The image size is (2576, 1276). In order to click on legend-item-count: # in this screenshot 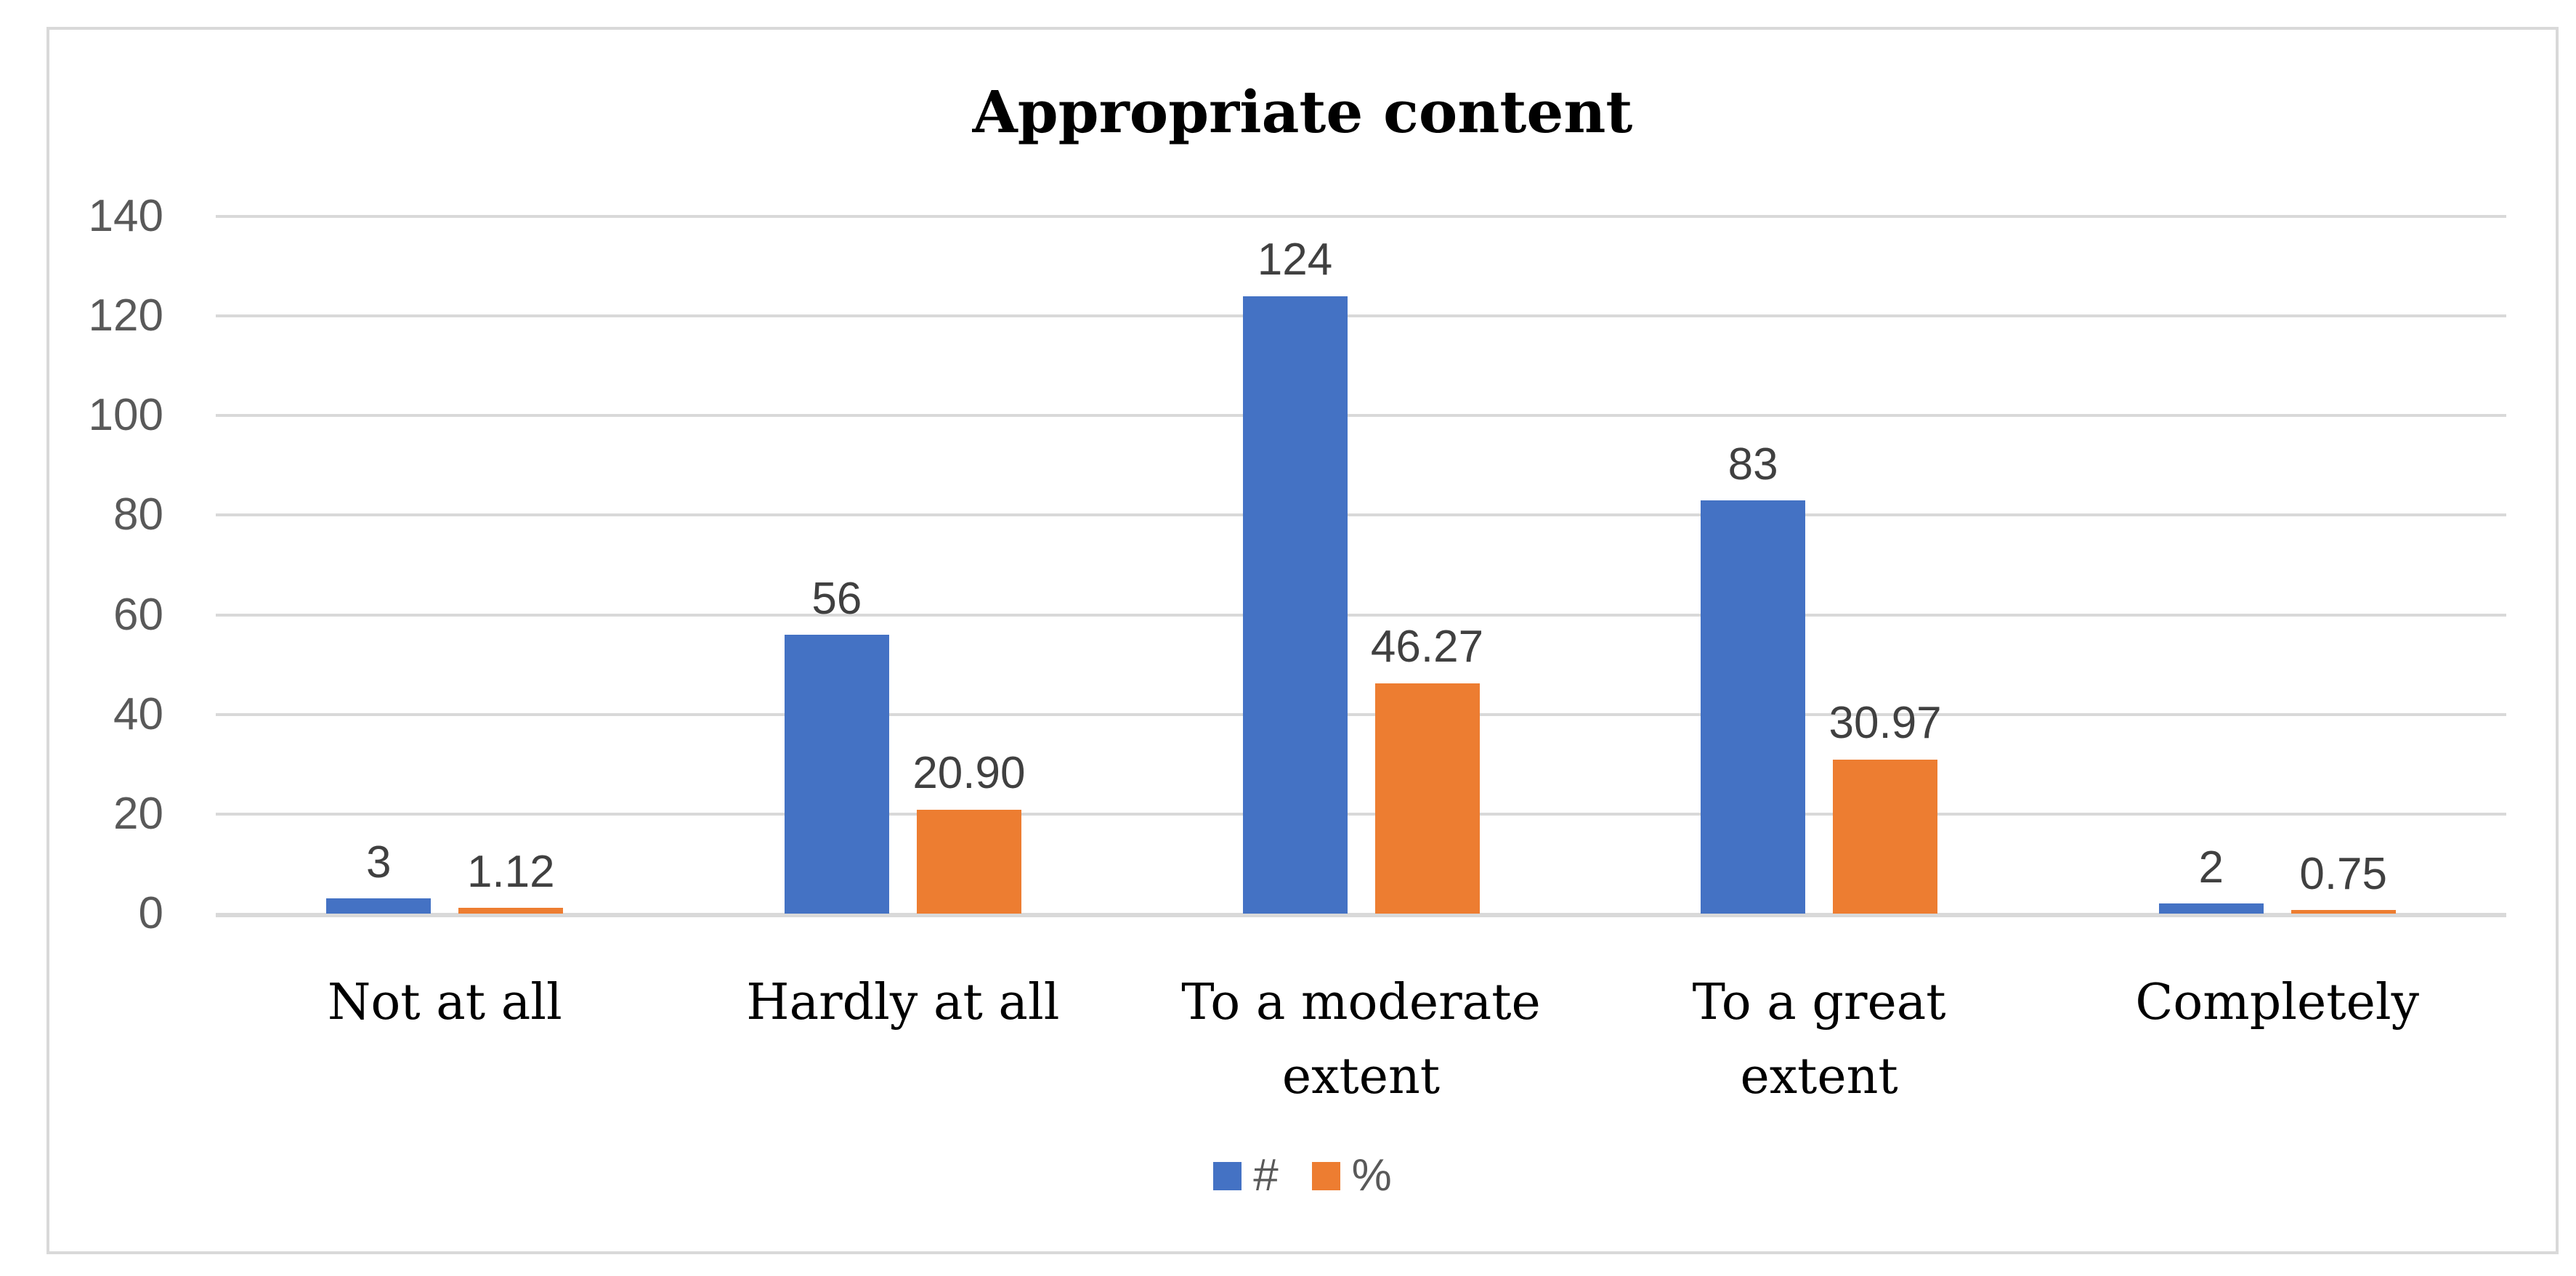, I will do `click(1246, 1175)`.